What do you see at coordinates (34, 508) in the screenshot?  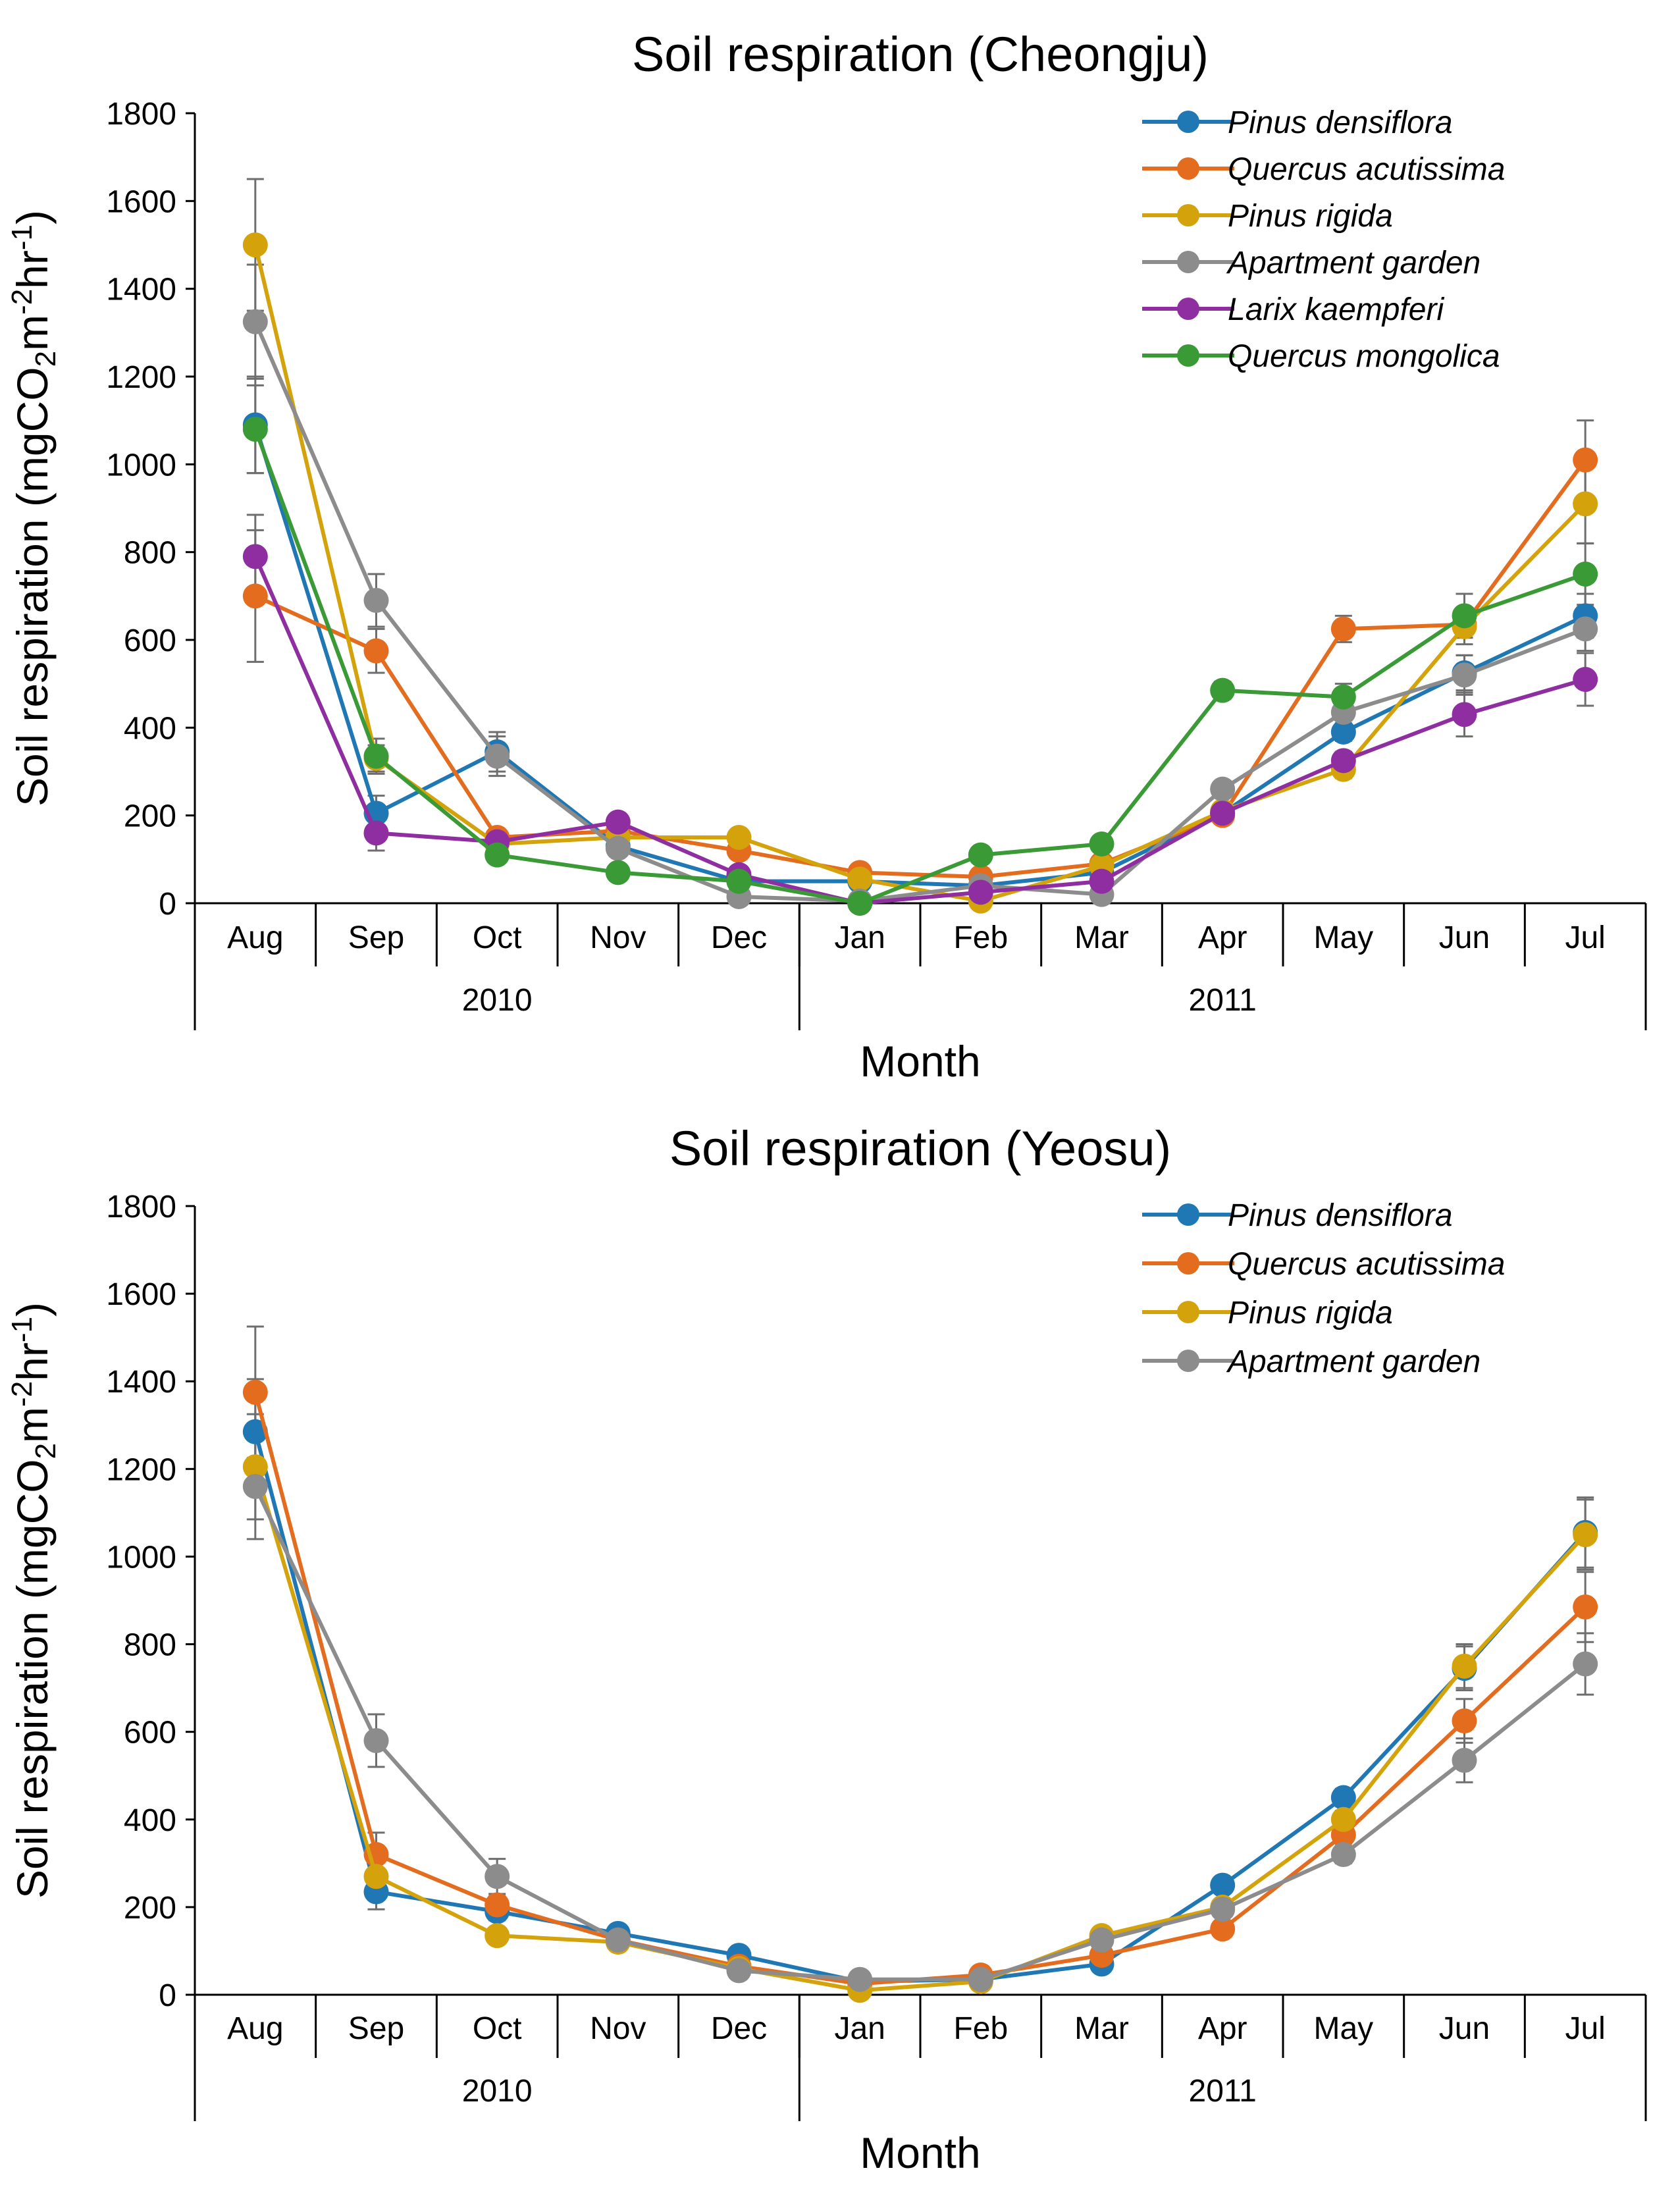 I see `y-axis-title: Soil respiration (mgCO2m-2hr-1)` at bounding box center [34, 508].